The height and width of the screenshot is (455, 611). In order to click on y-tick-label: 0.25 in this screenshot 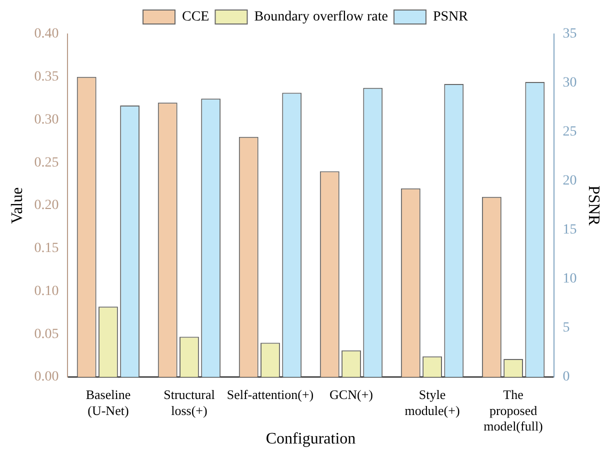, I will do `click(46, 162)`.